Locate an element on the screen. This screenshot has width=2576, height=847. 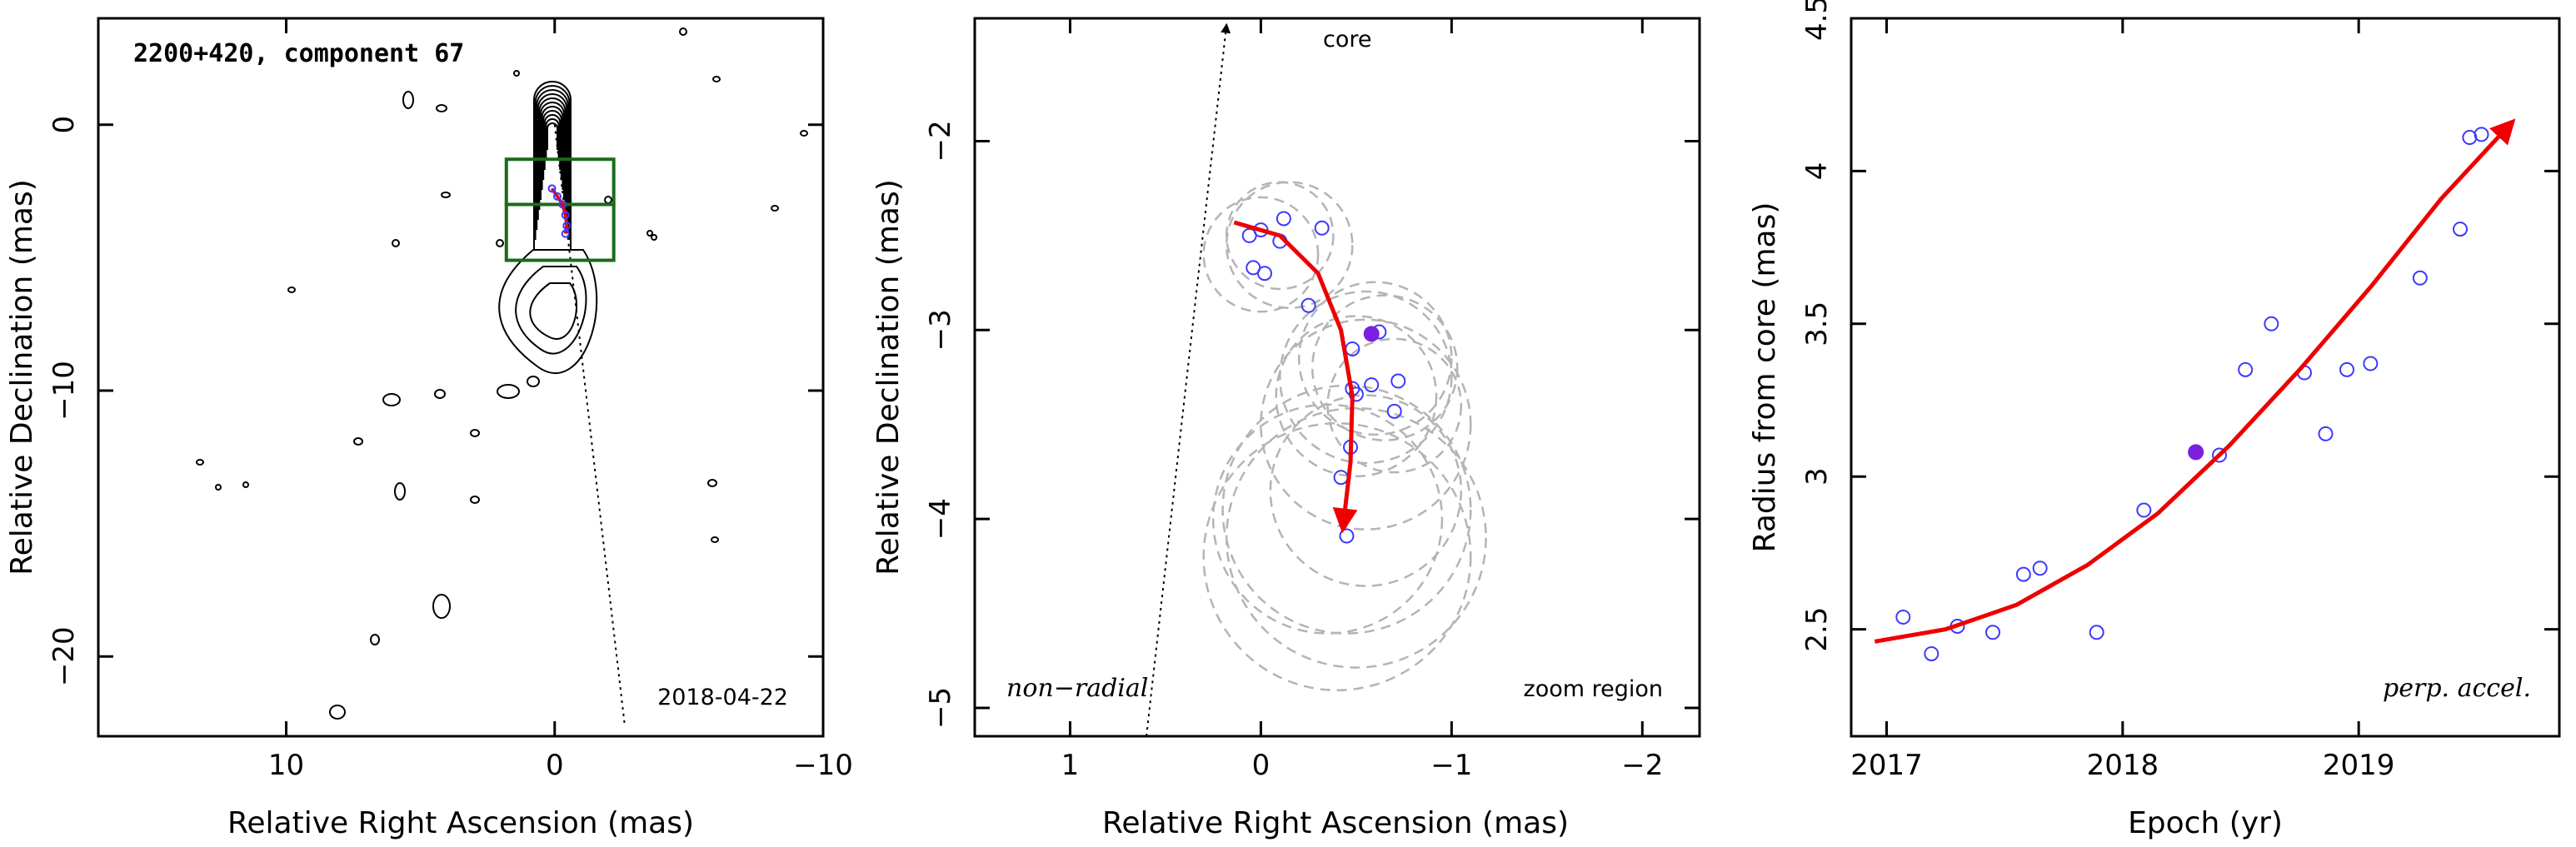
y-tick-label: −3 is located at coordinates (940, 330).